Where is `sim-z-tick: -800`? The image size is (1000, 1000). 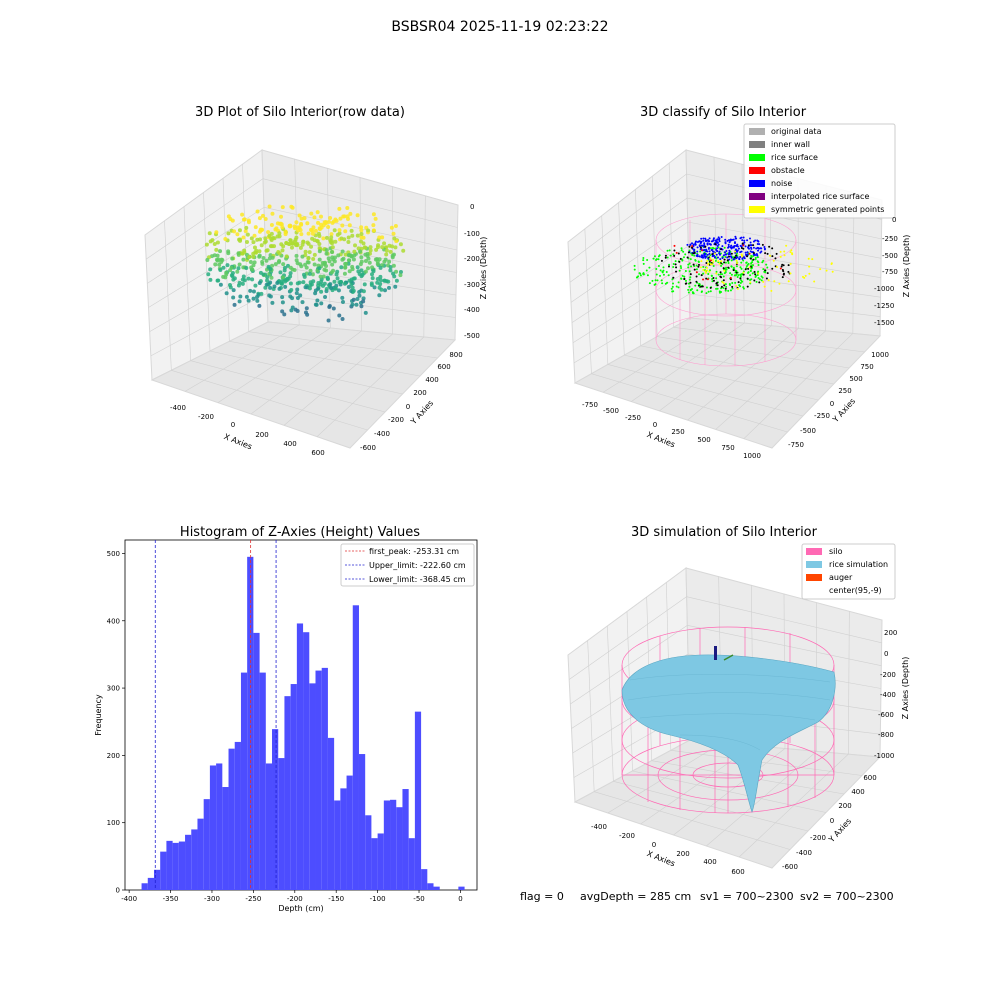
sim-z-tick: -800 is located at coordinates (886, 735).